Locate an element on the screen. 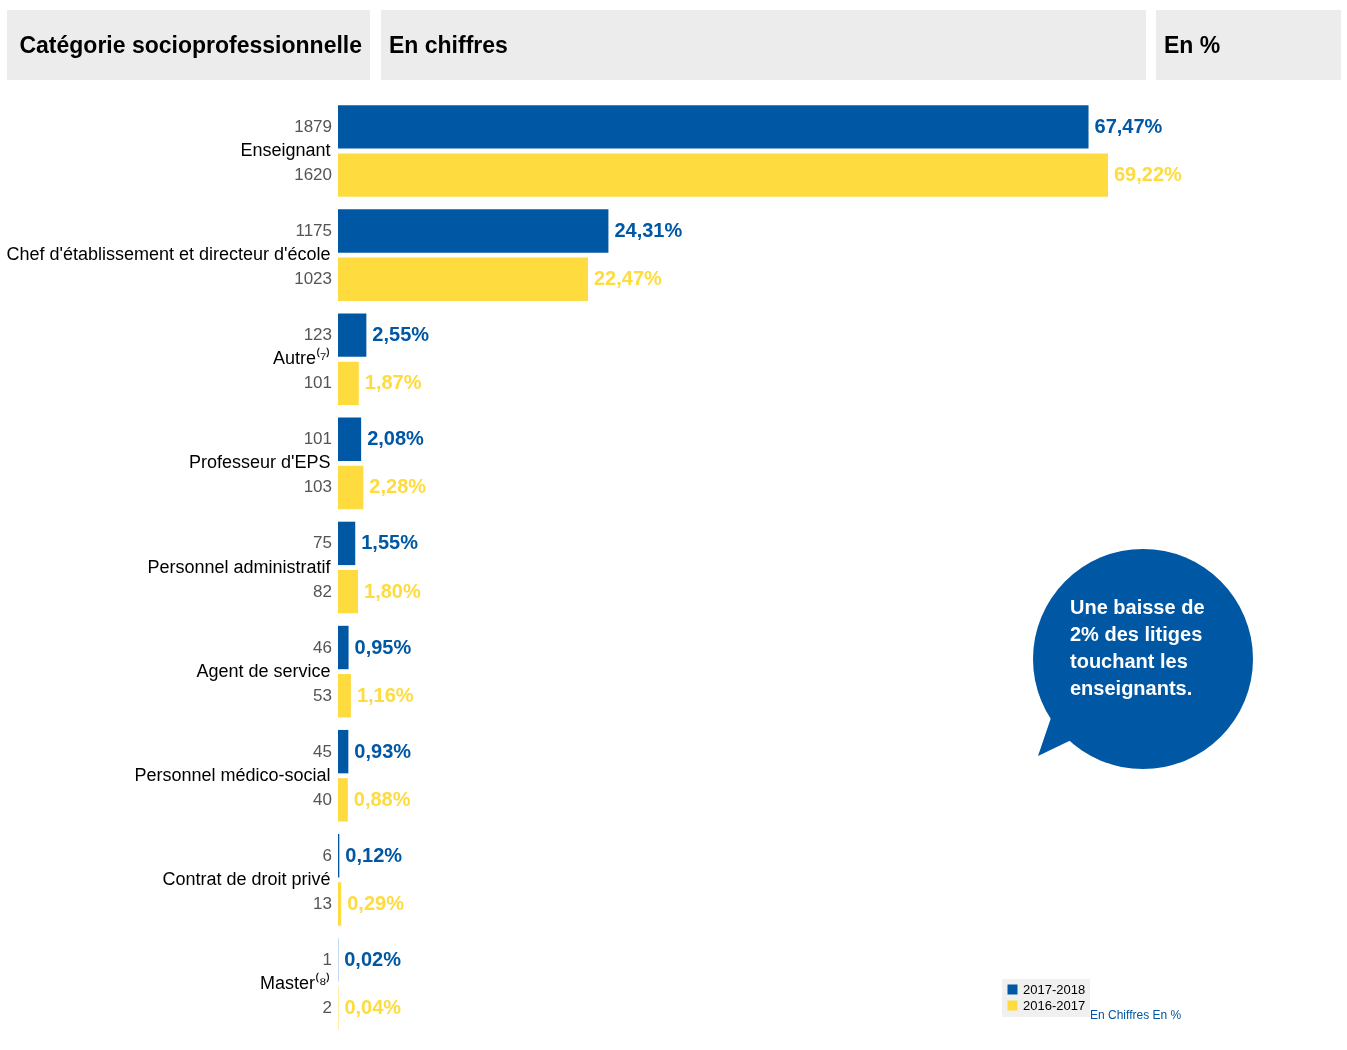 Image resolution: width=1347 pixels, height=1050 pixels. data-label: 0,29% is located at coordinates (376, 902).